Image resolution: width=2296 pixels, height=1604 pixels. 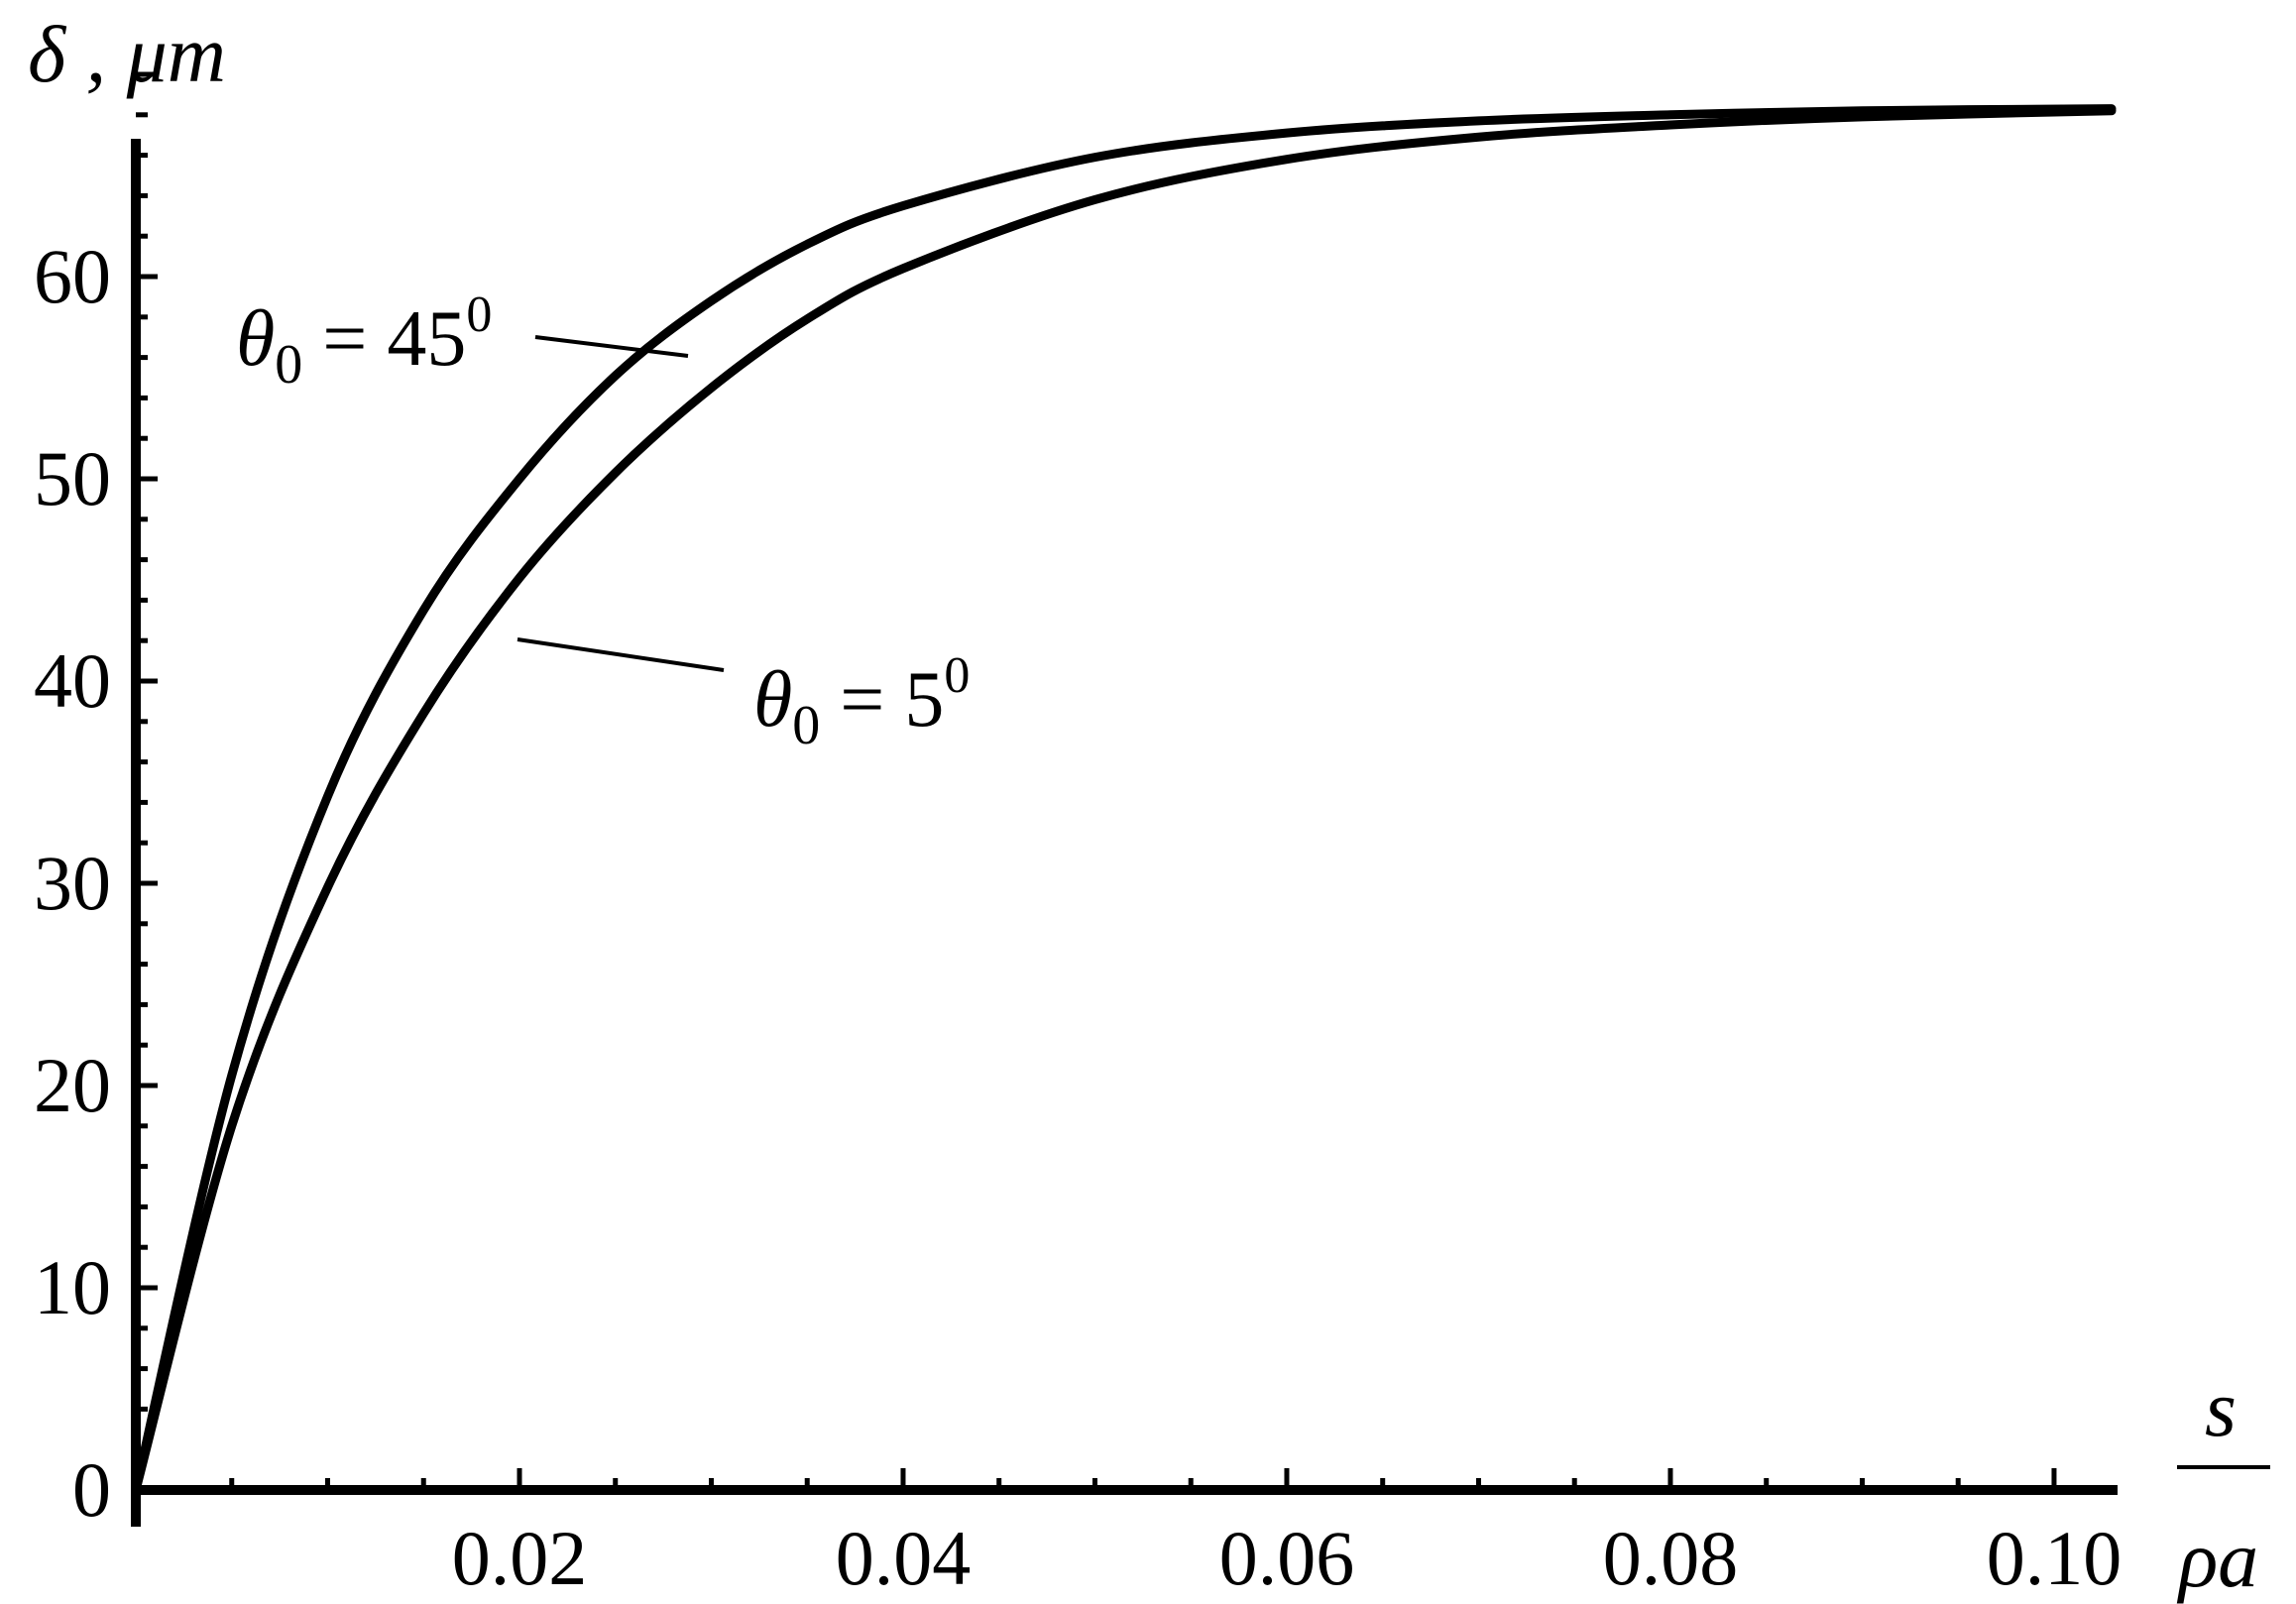 I want to click on y-tick-label: 20, so click(x=72, y=1085).